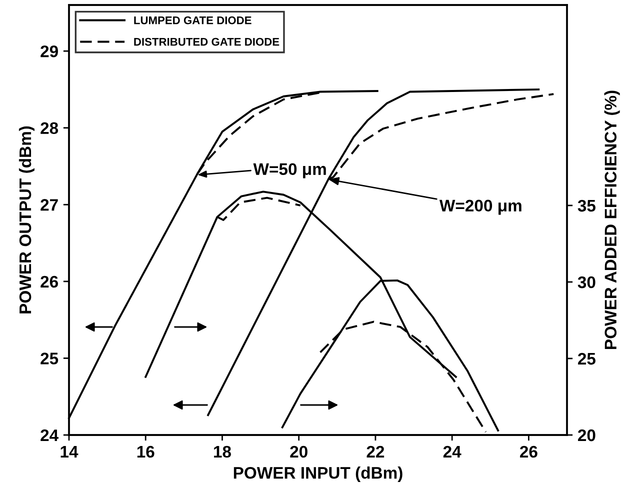 This screenshot has width=636, height=491. What do you see at coordinates (49, 205) in the screenshot?
I see `y-tick-label: 27` at bounding box center [49, 205].